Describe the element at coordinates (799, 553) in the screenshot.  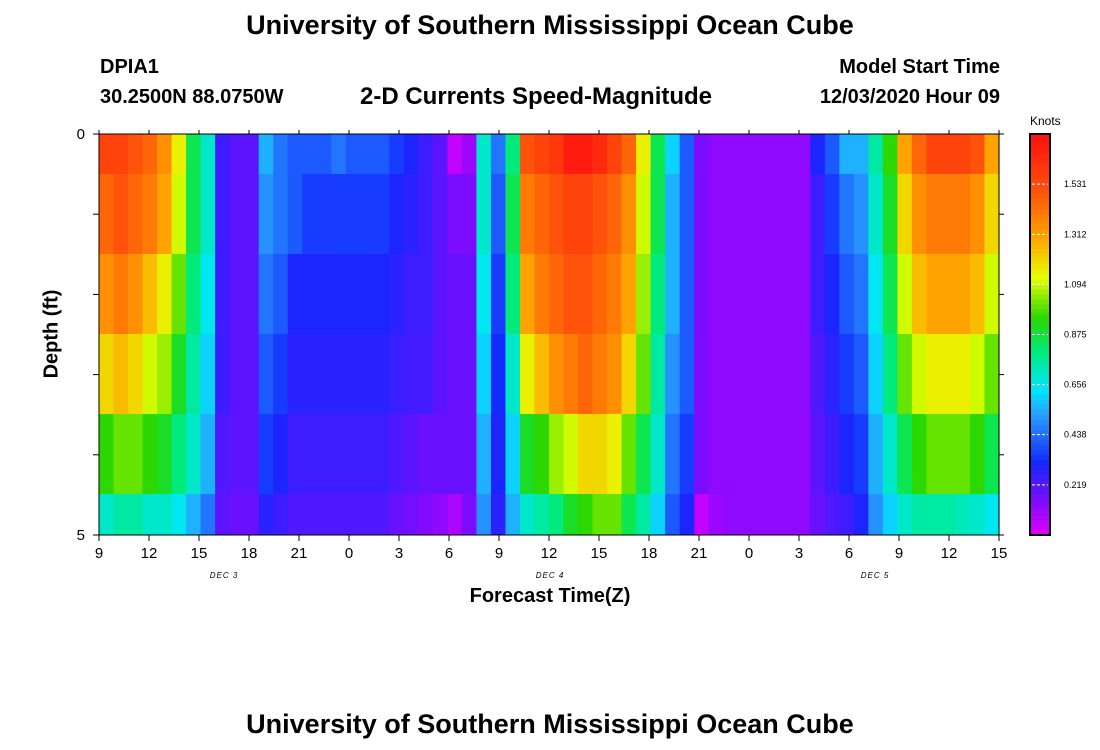
I see `x-tick-label: 3` at that location.